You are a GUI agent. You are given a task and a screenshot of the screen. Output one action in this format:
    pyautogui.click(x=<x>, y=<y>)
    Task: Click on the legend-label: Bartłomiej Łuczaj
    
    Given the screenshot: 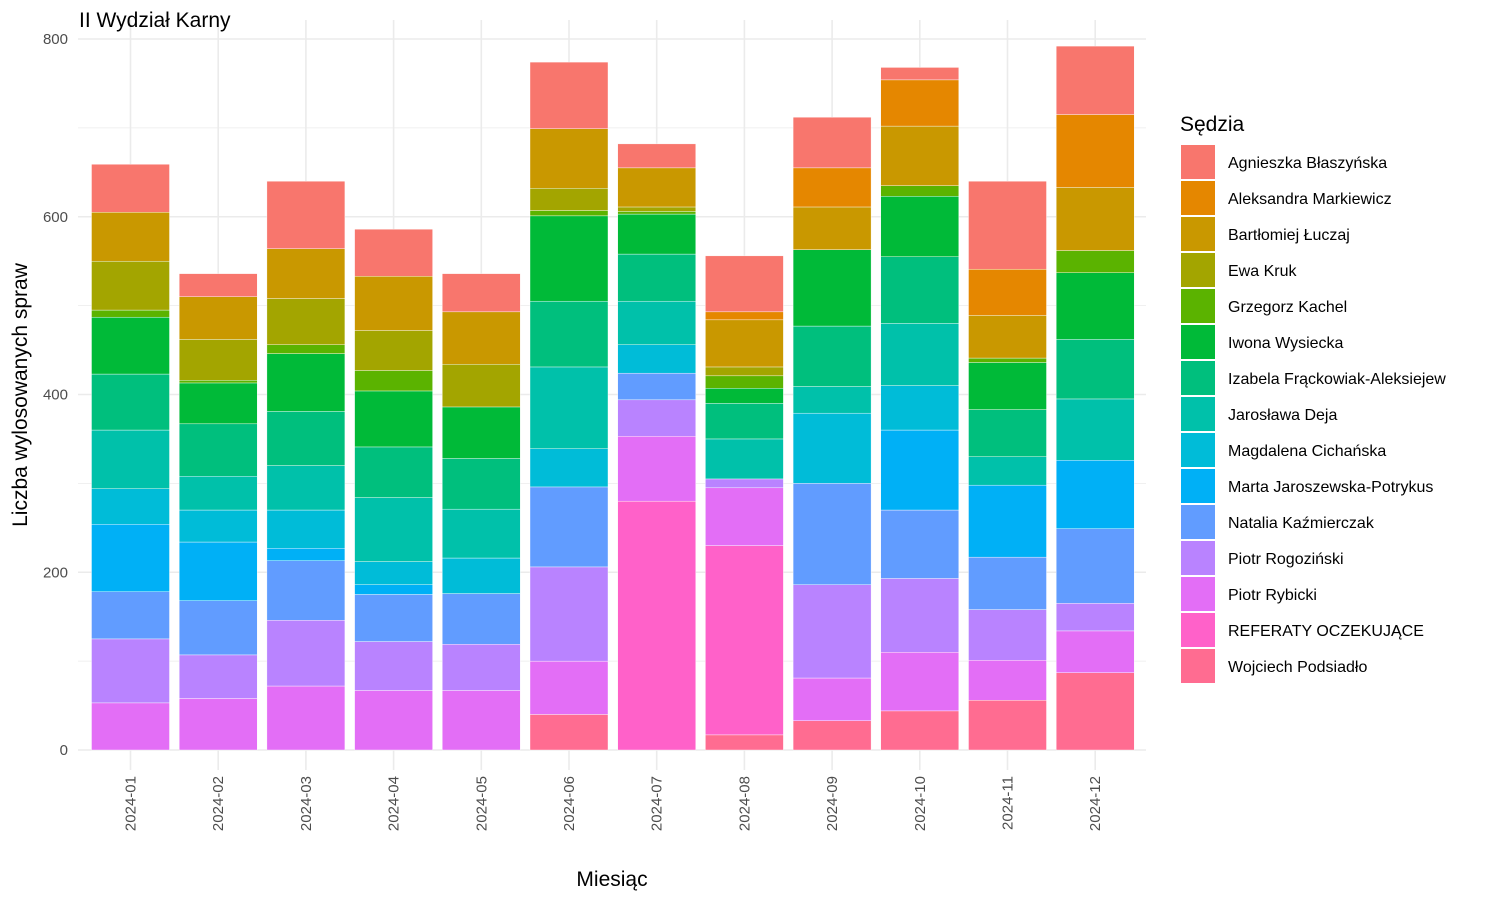 What is the action you would take?
    pyautogui.click(x=1289, y=235)
    